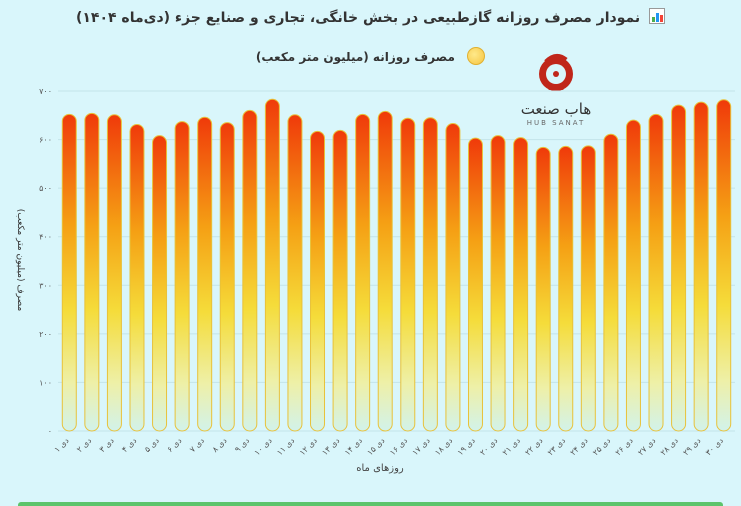 The height and width of the screenshot is (506, 741). Describe the element at coordinates (624, 446) in the screenshot. I see `x-tick-label: ۲۶ دی` at that location.